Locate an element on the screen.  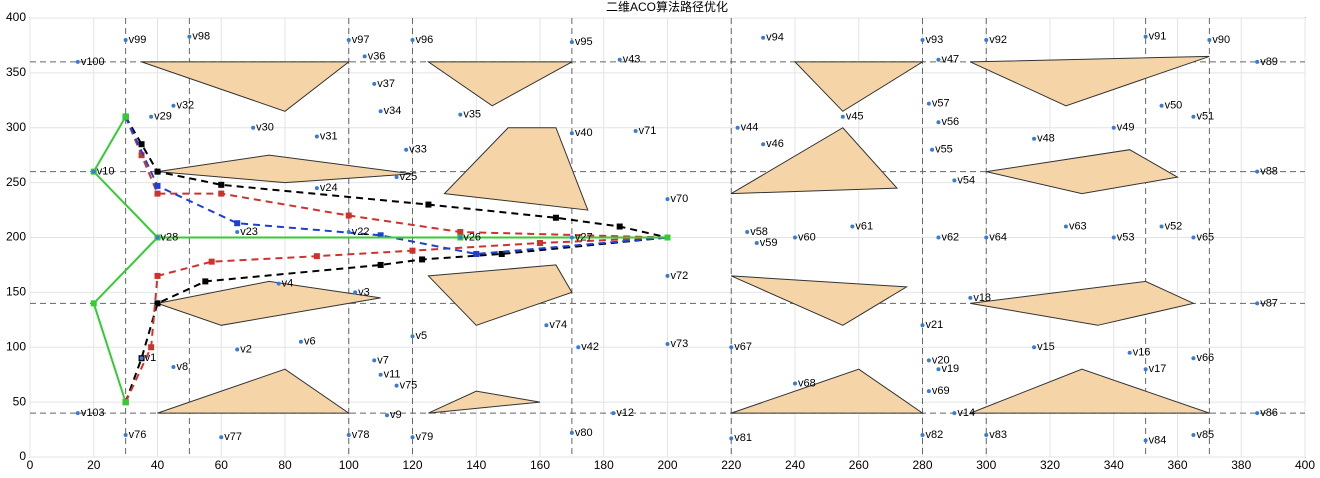
node-label: v36 is located at coordinates (377, 56).